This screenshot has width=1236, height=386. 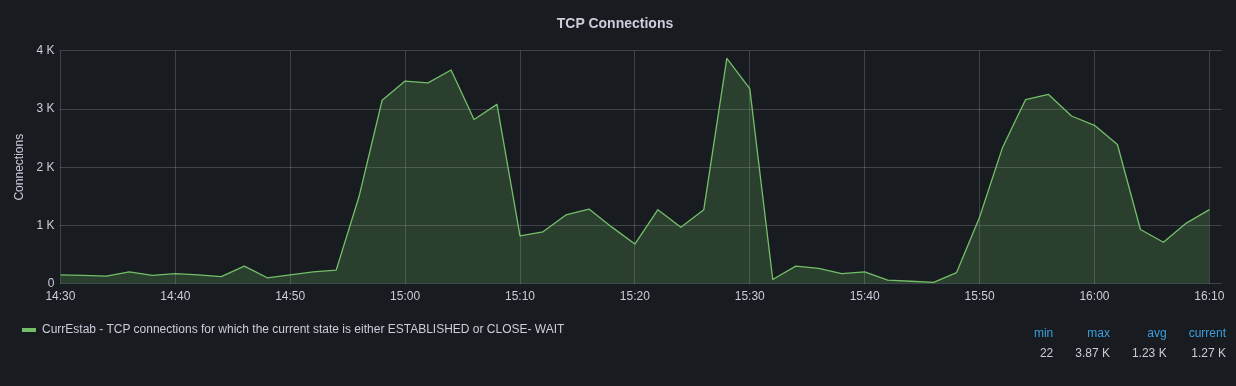 I want to click on text: 1.23 K, so click(x=1149, y=353).